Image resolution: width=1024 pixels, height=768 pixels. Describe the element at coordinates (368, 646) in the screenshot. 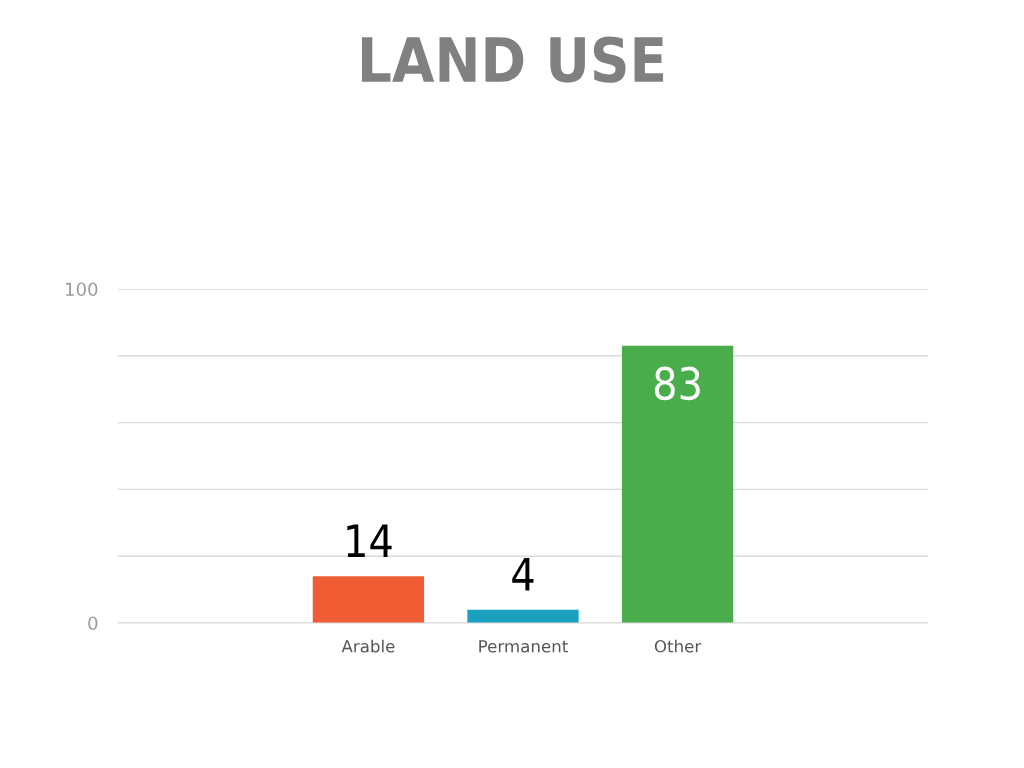

I see `x-tick-label: Arable` at that location.